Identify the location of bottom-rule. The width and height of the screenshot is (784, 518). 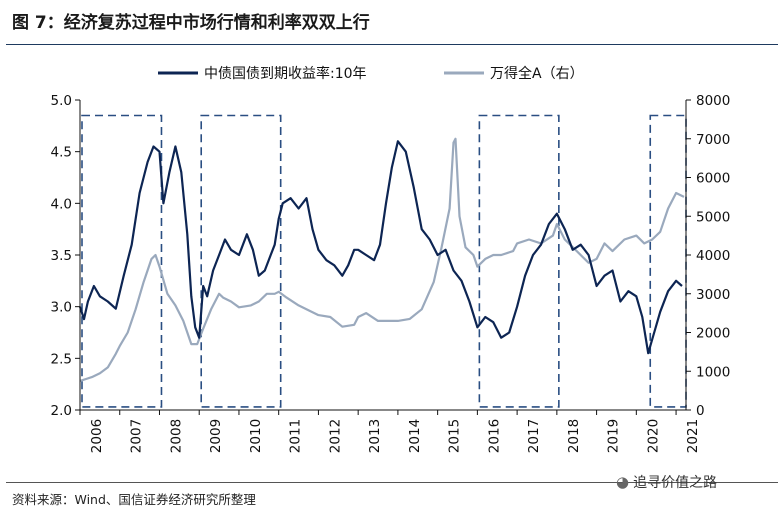
(392, 482).